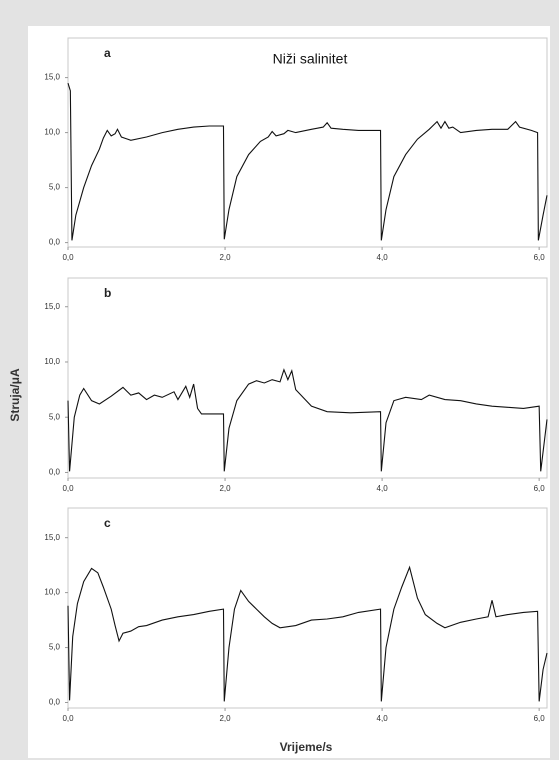 Image resolution: width=559 pixels, height=760 pixels. Describe the element at coordinates (307, 420) in the screenshot. I see `data-line` at that location.